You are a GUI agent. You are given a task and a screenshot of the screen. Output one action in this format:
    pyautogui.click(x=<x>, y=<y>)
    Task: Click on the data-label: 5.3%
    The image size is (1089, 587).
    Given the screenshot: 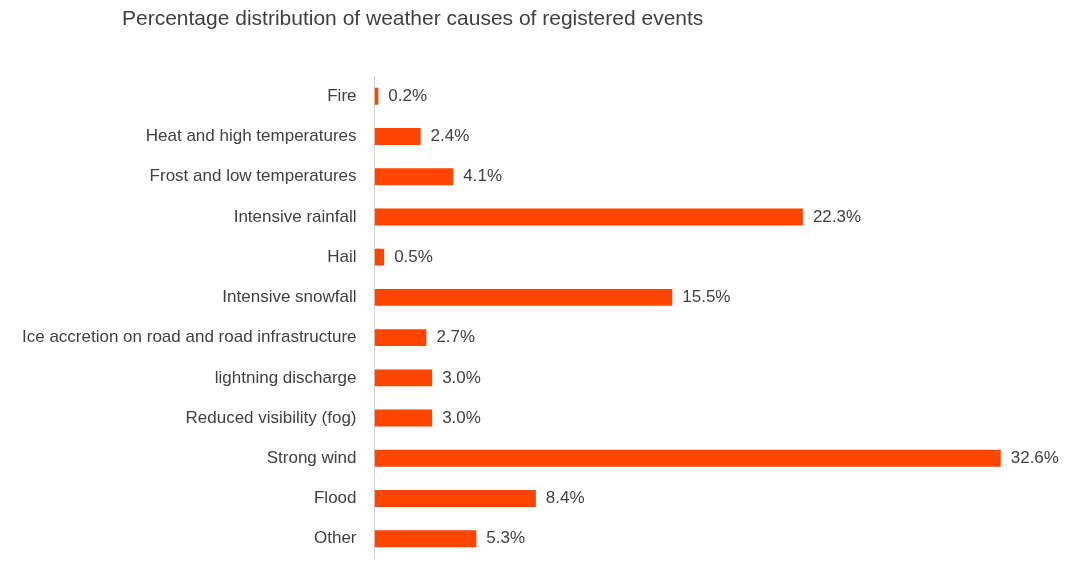 What is the action you would take?
    pyautogui.click(x=506, y=538)
    